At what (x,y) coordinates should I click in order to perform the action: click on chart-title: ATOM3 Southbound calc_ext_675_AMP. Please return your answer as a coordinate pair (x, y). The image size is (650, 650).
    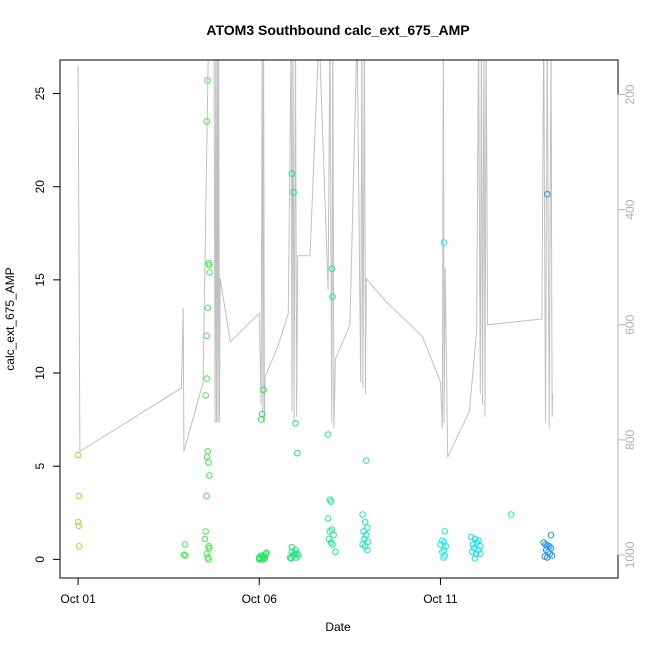
    Looking at the image, I should click on (337, 30).